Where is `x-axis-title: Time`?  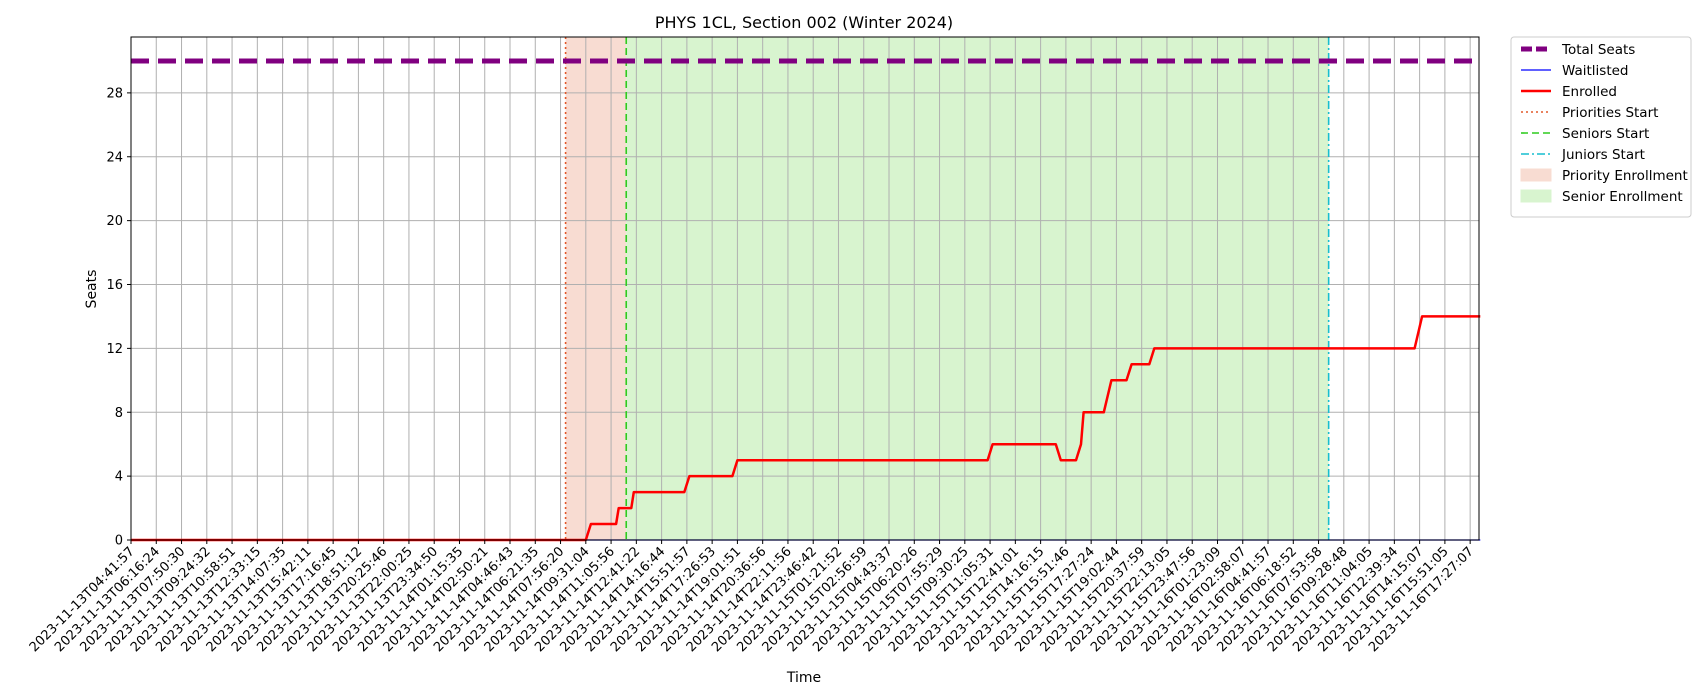 x-axis-title: Time is located at coordinates (803, 678).